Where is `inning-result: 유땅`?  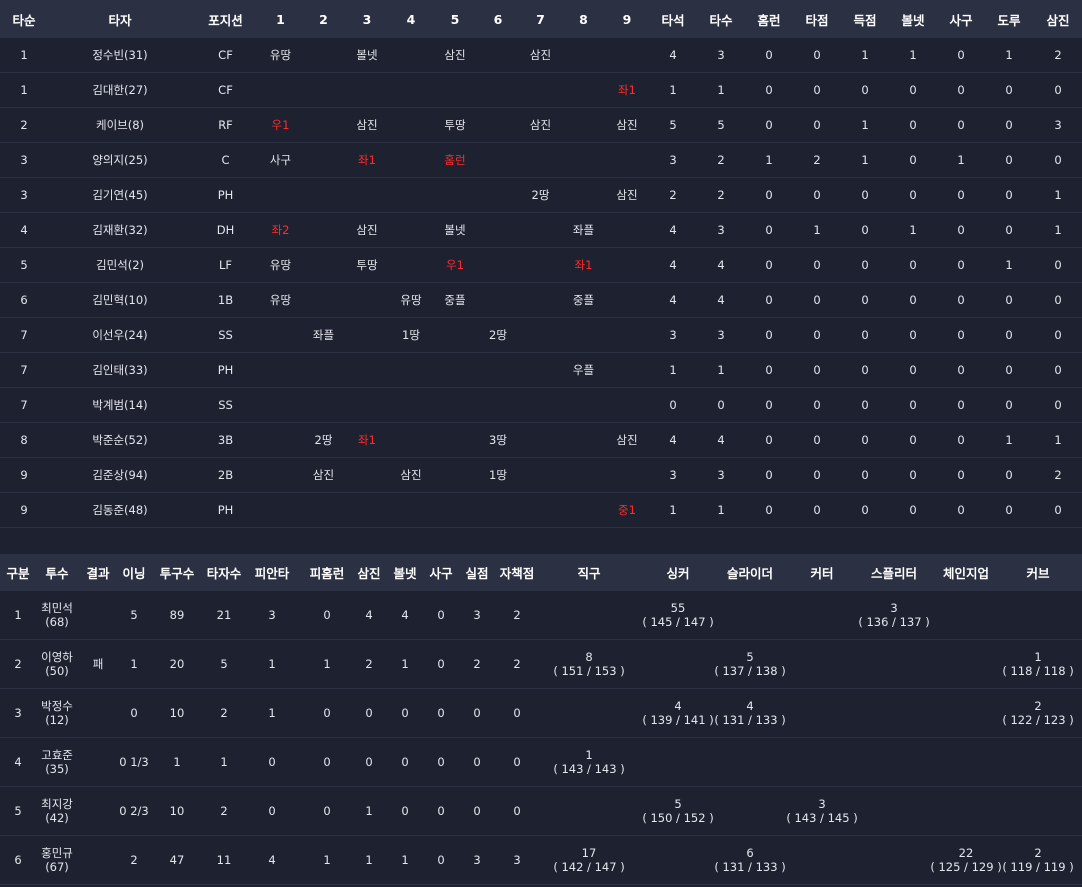
inning-result: 유땅 is located at coordinates (280, 300).